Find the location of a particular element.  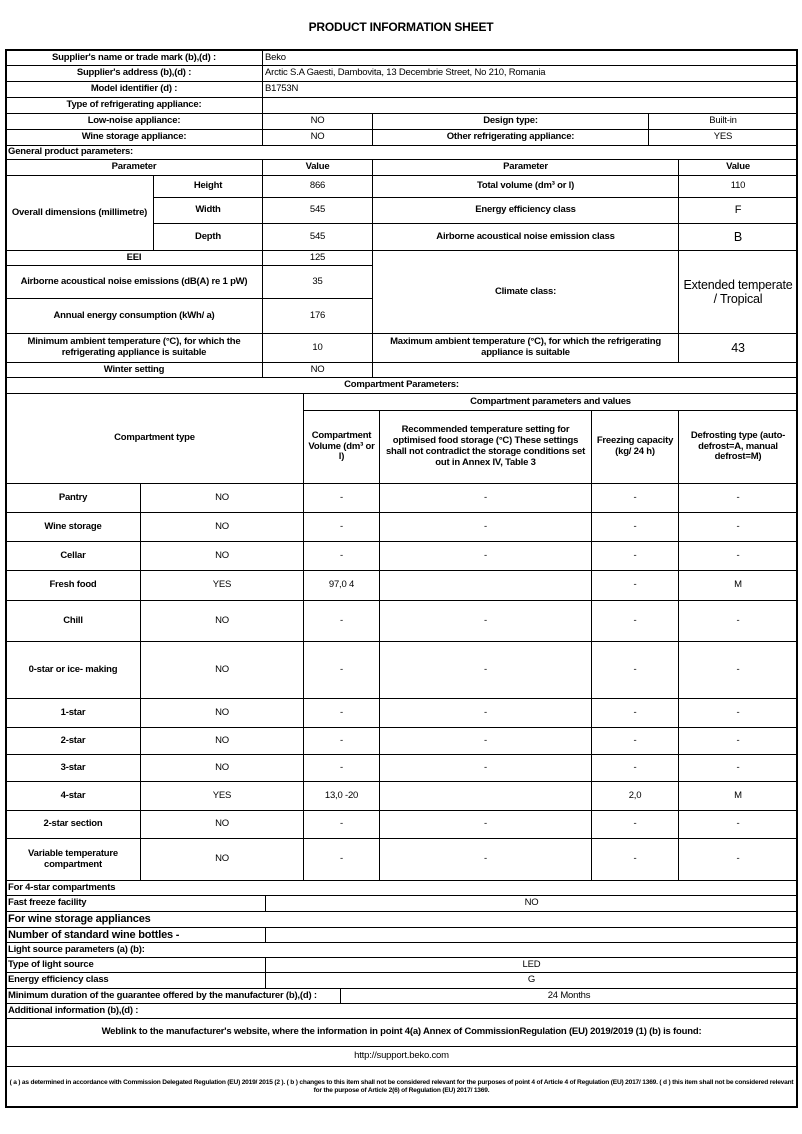

supplier-name-value: Beko is located at coordinates (530, 58).